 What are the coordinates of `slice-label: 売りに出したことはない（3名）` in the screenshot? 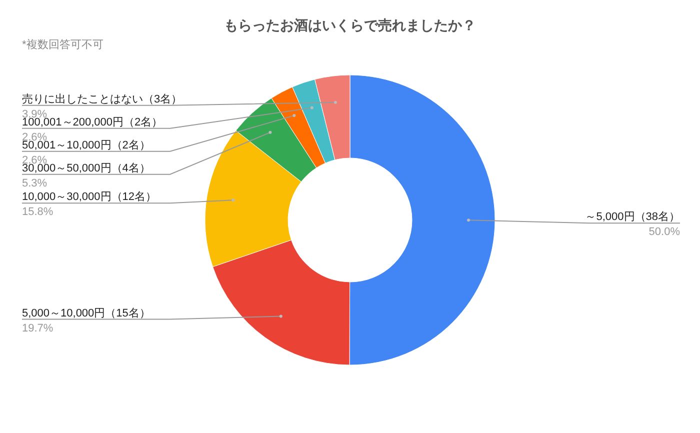 It's located at (102, 99).